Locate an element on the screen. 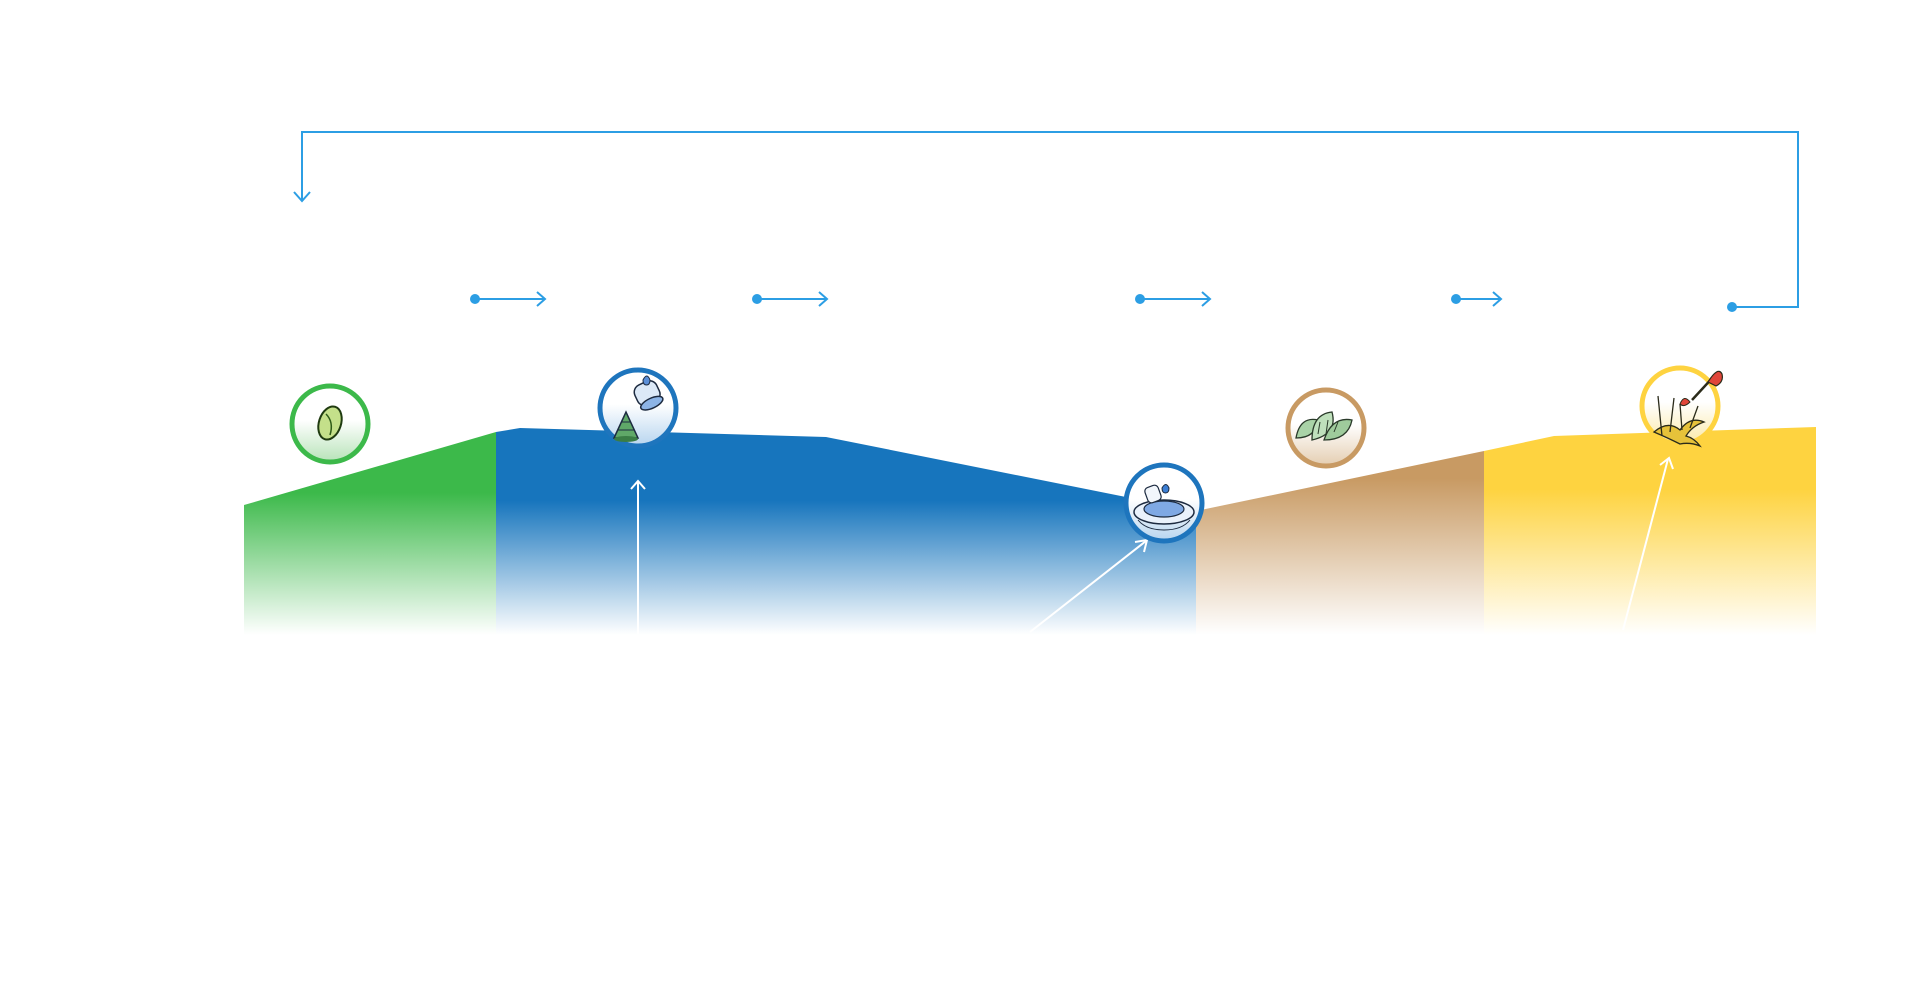  pointer-arrow-harvest is located at coordinates (1648, 543).